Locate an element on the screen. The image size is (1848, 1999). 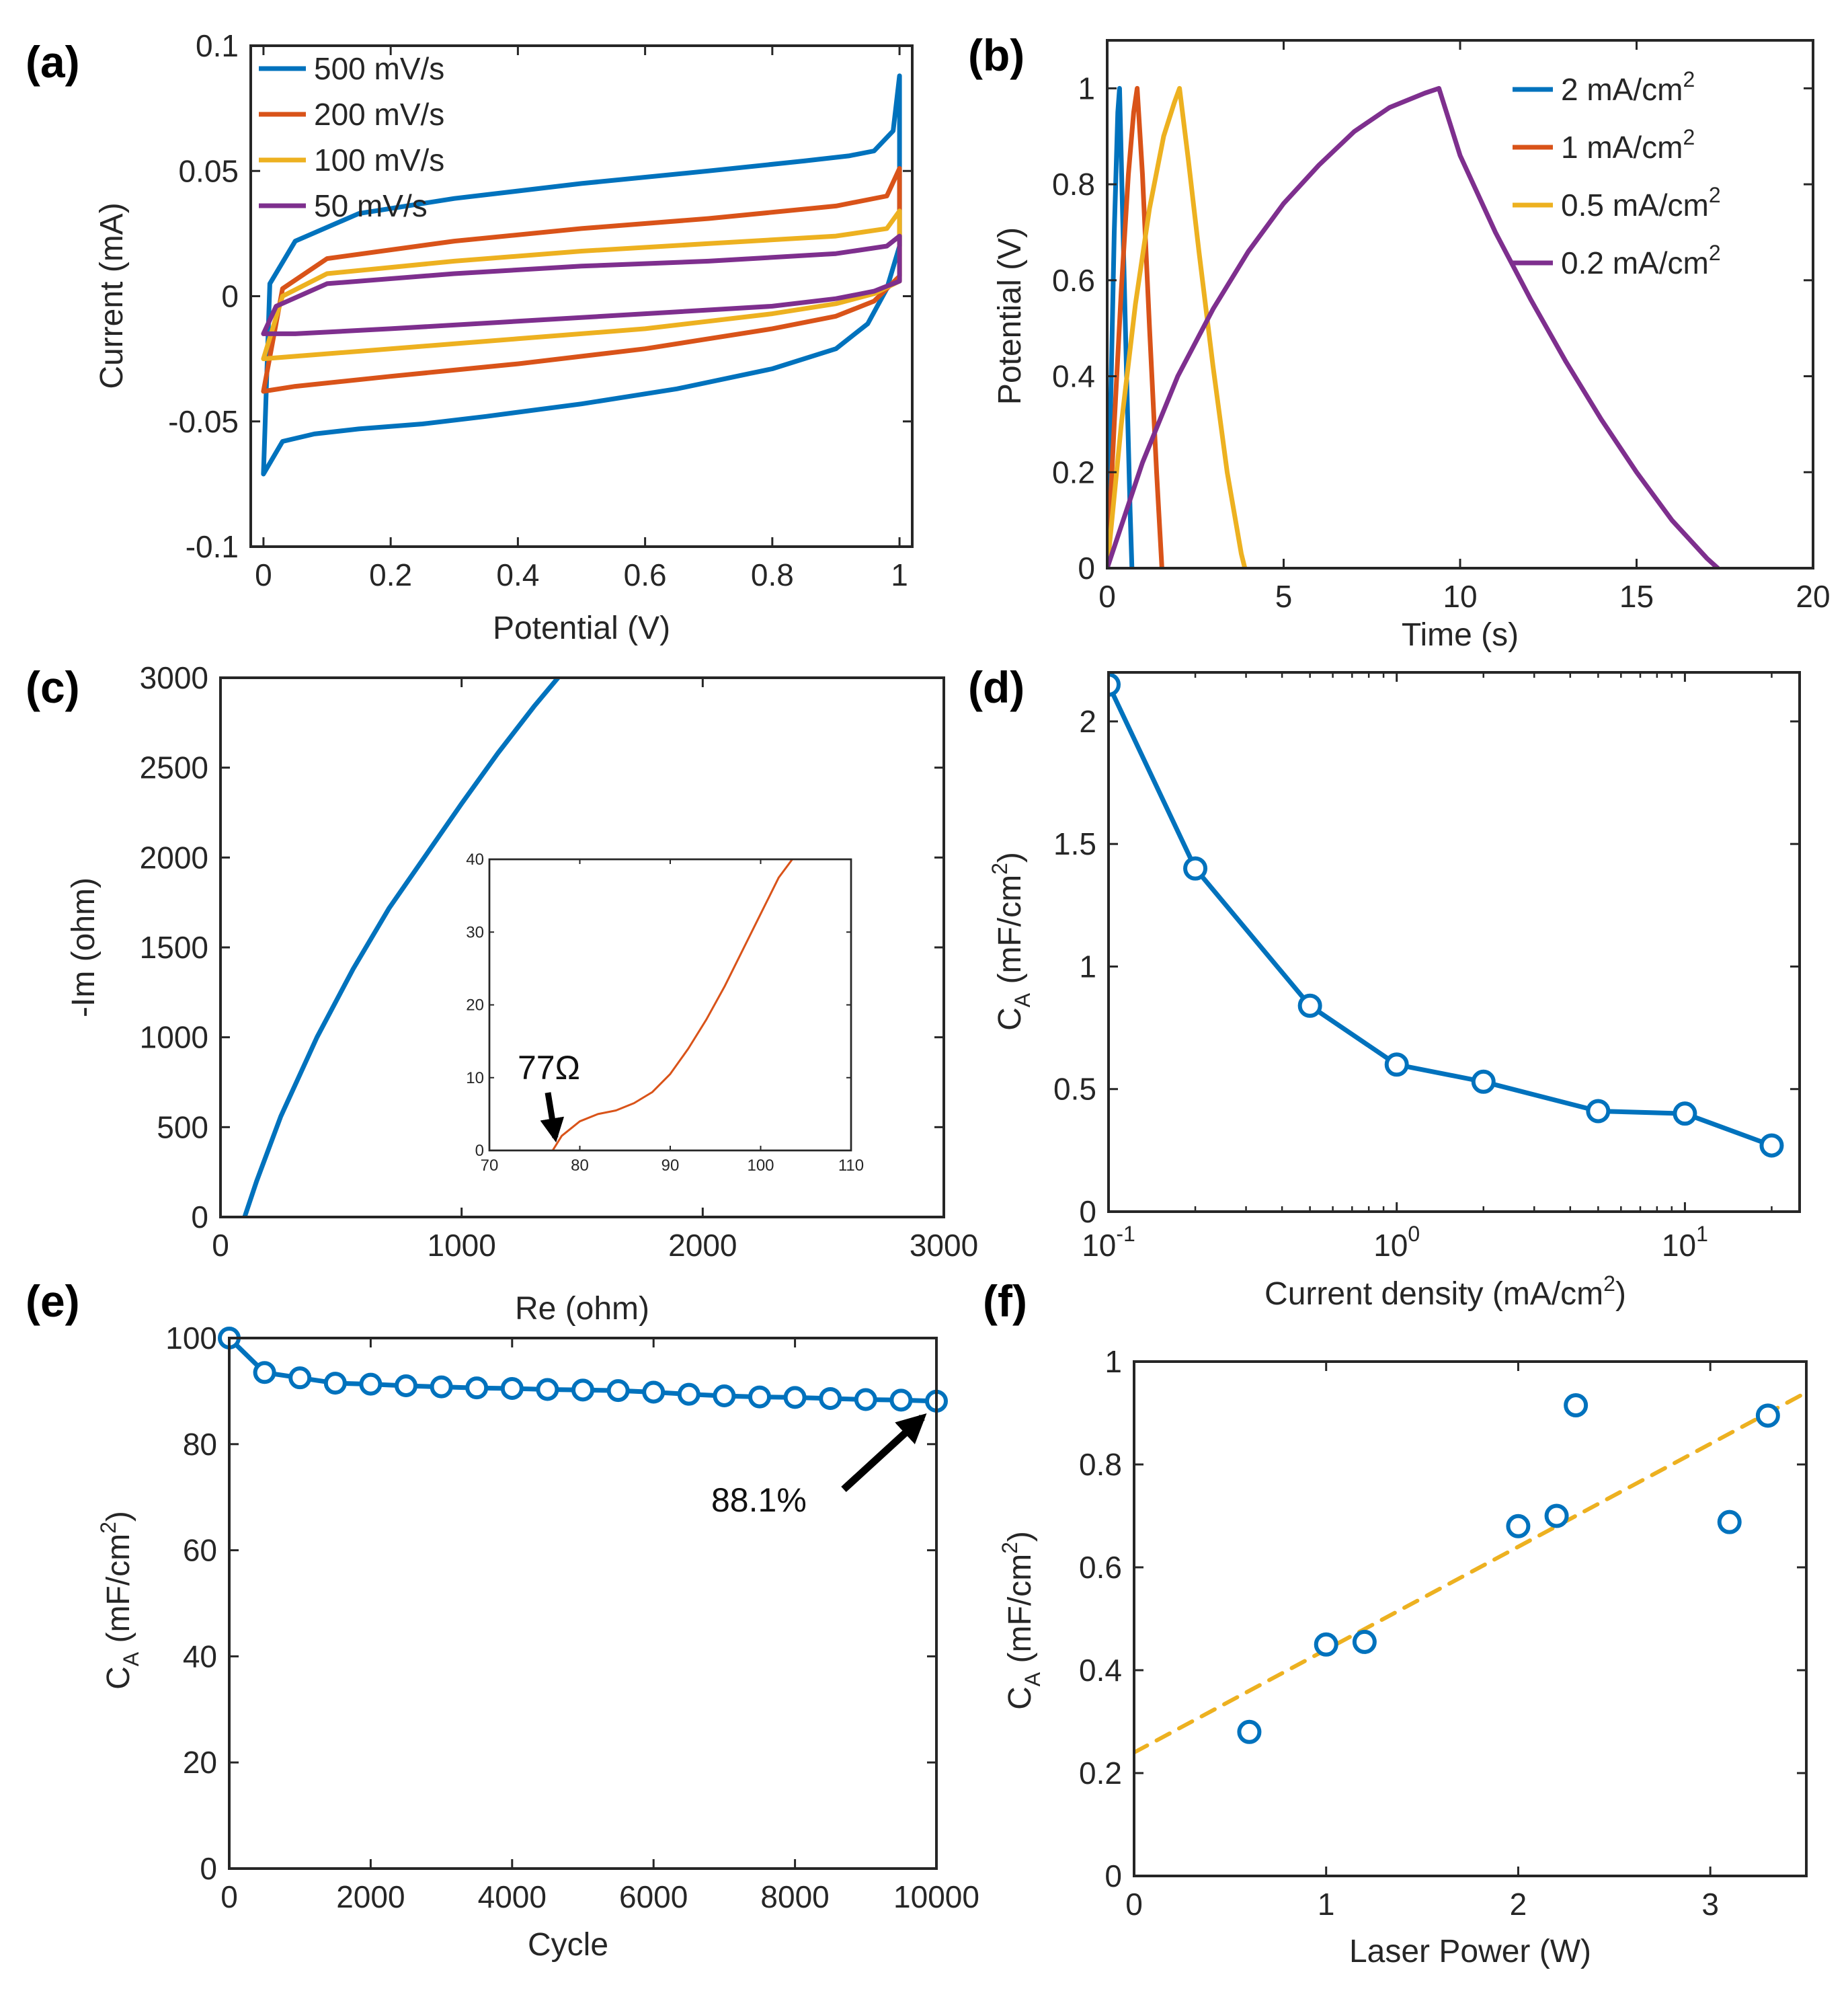
d-x-tick-label: 10¹ is located at coordinates (1685, 1243).